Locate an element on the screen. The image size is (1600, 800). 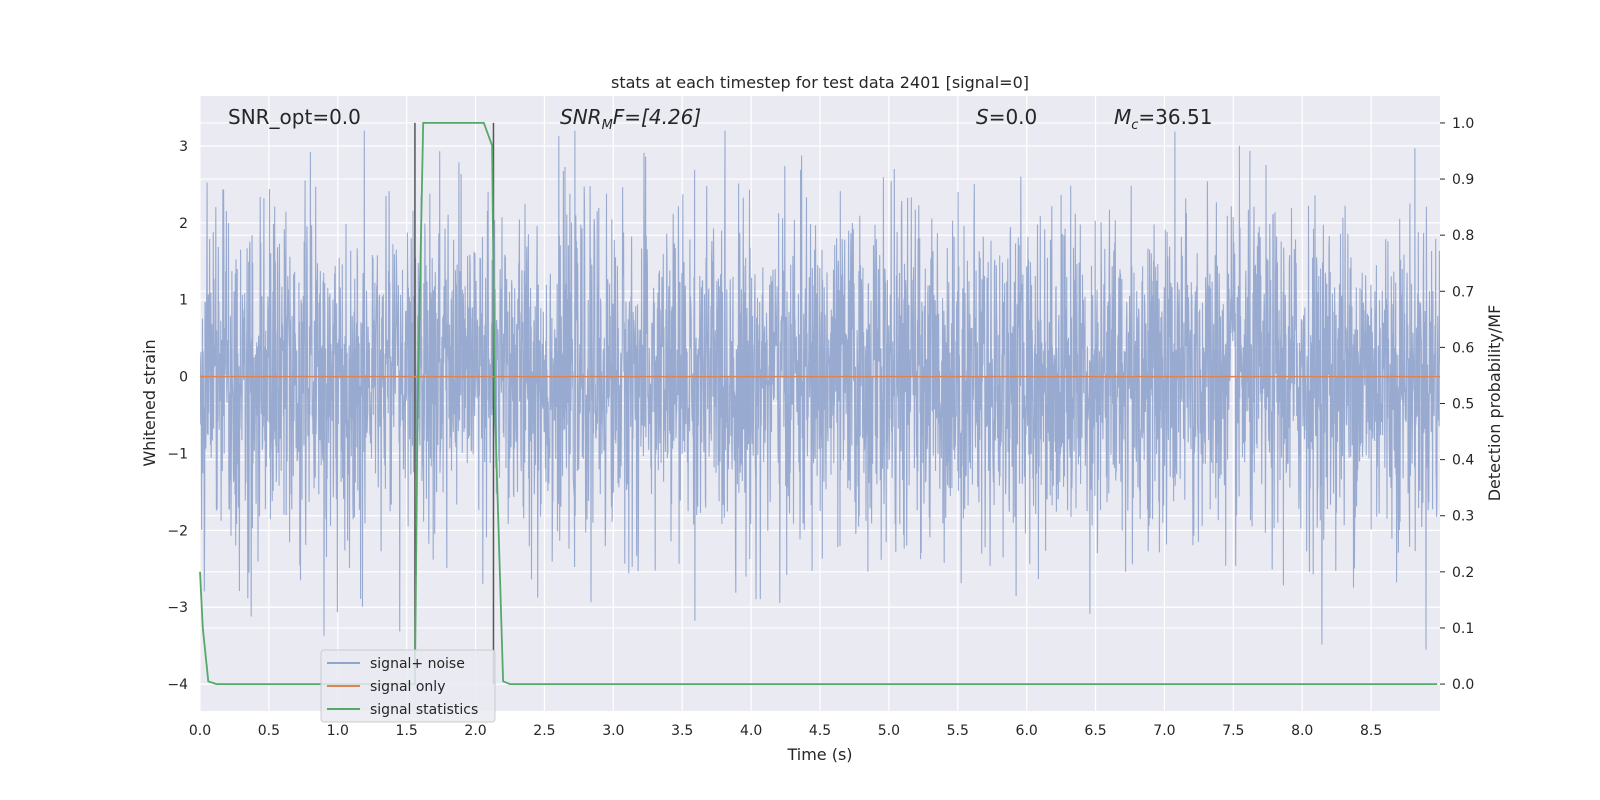
y-axis-label: Whitened strain is located at coordinates (149, 402).